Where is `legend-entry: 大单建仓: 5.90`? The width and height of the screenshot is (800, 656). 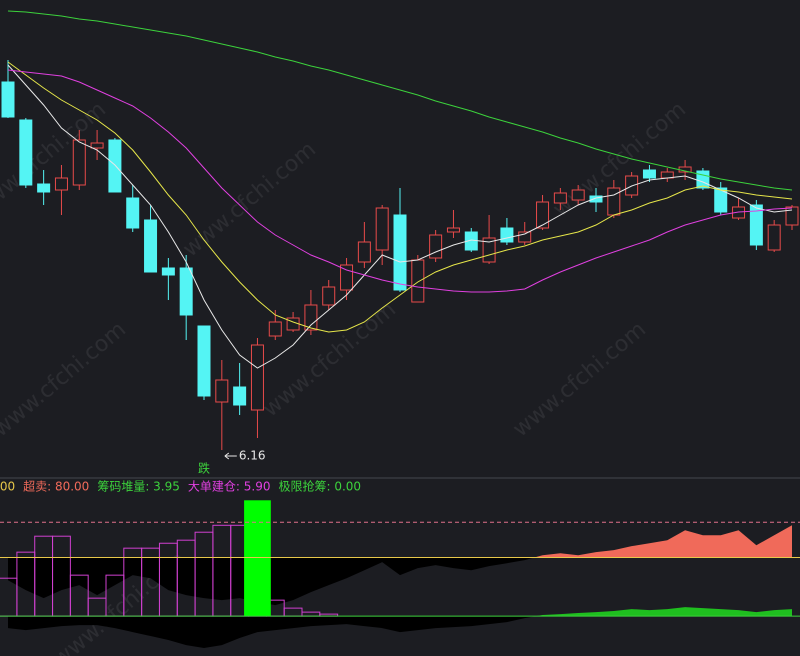
legend-entry: 大单建仓: 5.90 is located at coordinates (229, 487).